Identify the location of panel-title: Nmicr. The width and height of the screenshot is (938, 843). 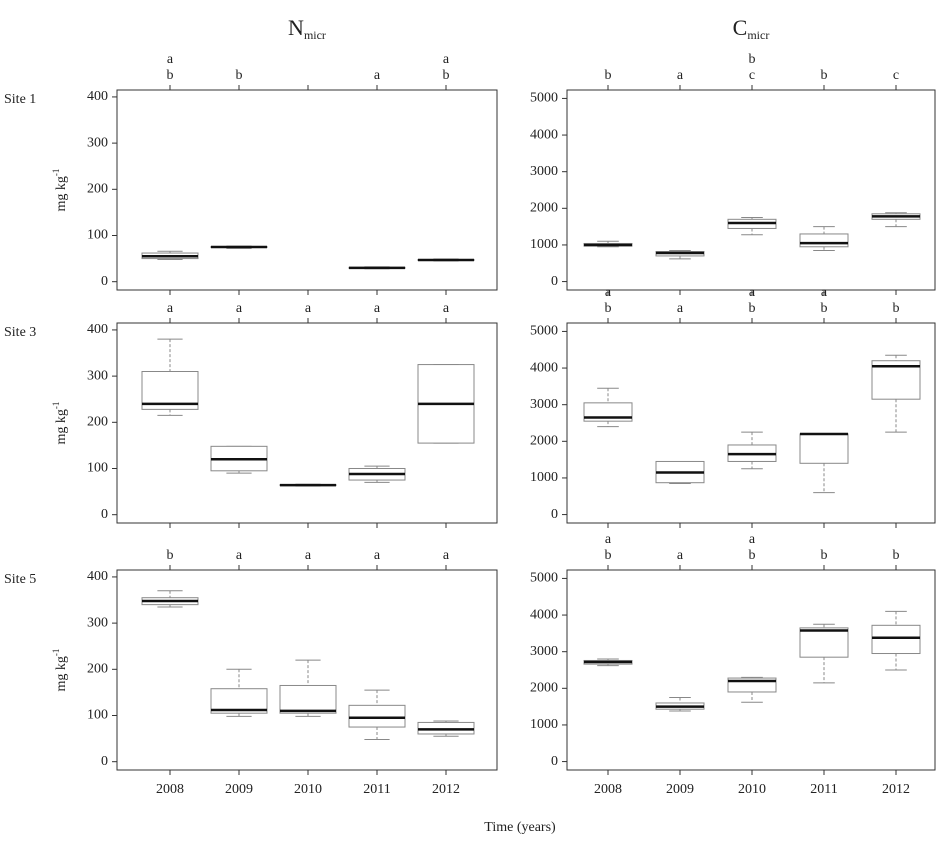
(307, 28).